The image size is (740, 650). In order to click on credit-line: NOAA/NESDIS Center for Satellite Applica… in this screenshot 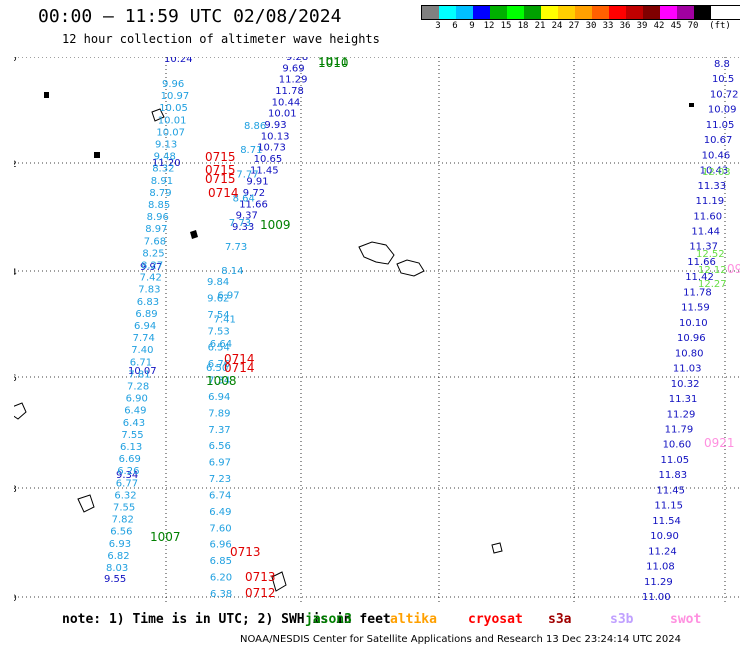, I will do `click(461, 639)`.